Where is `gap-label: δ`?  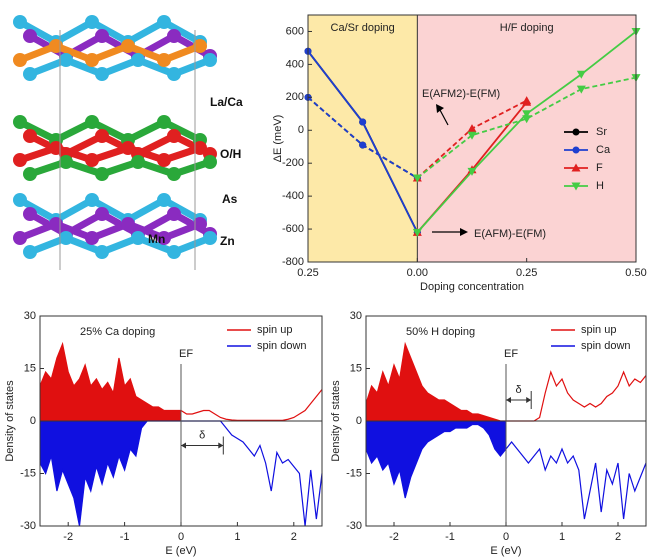 gap-label: δ is located at coordinates (519, 390).